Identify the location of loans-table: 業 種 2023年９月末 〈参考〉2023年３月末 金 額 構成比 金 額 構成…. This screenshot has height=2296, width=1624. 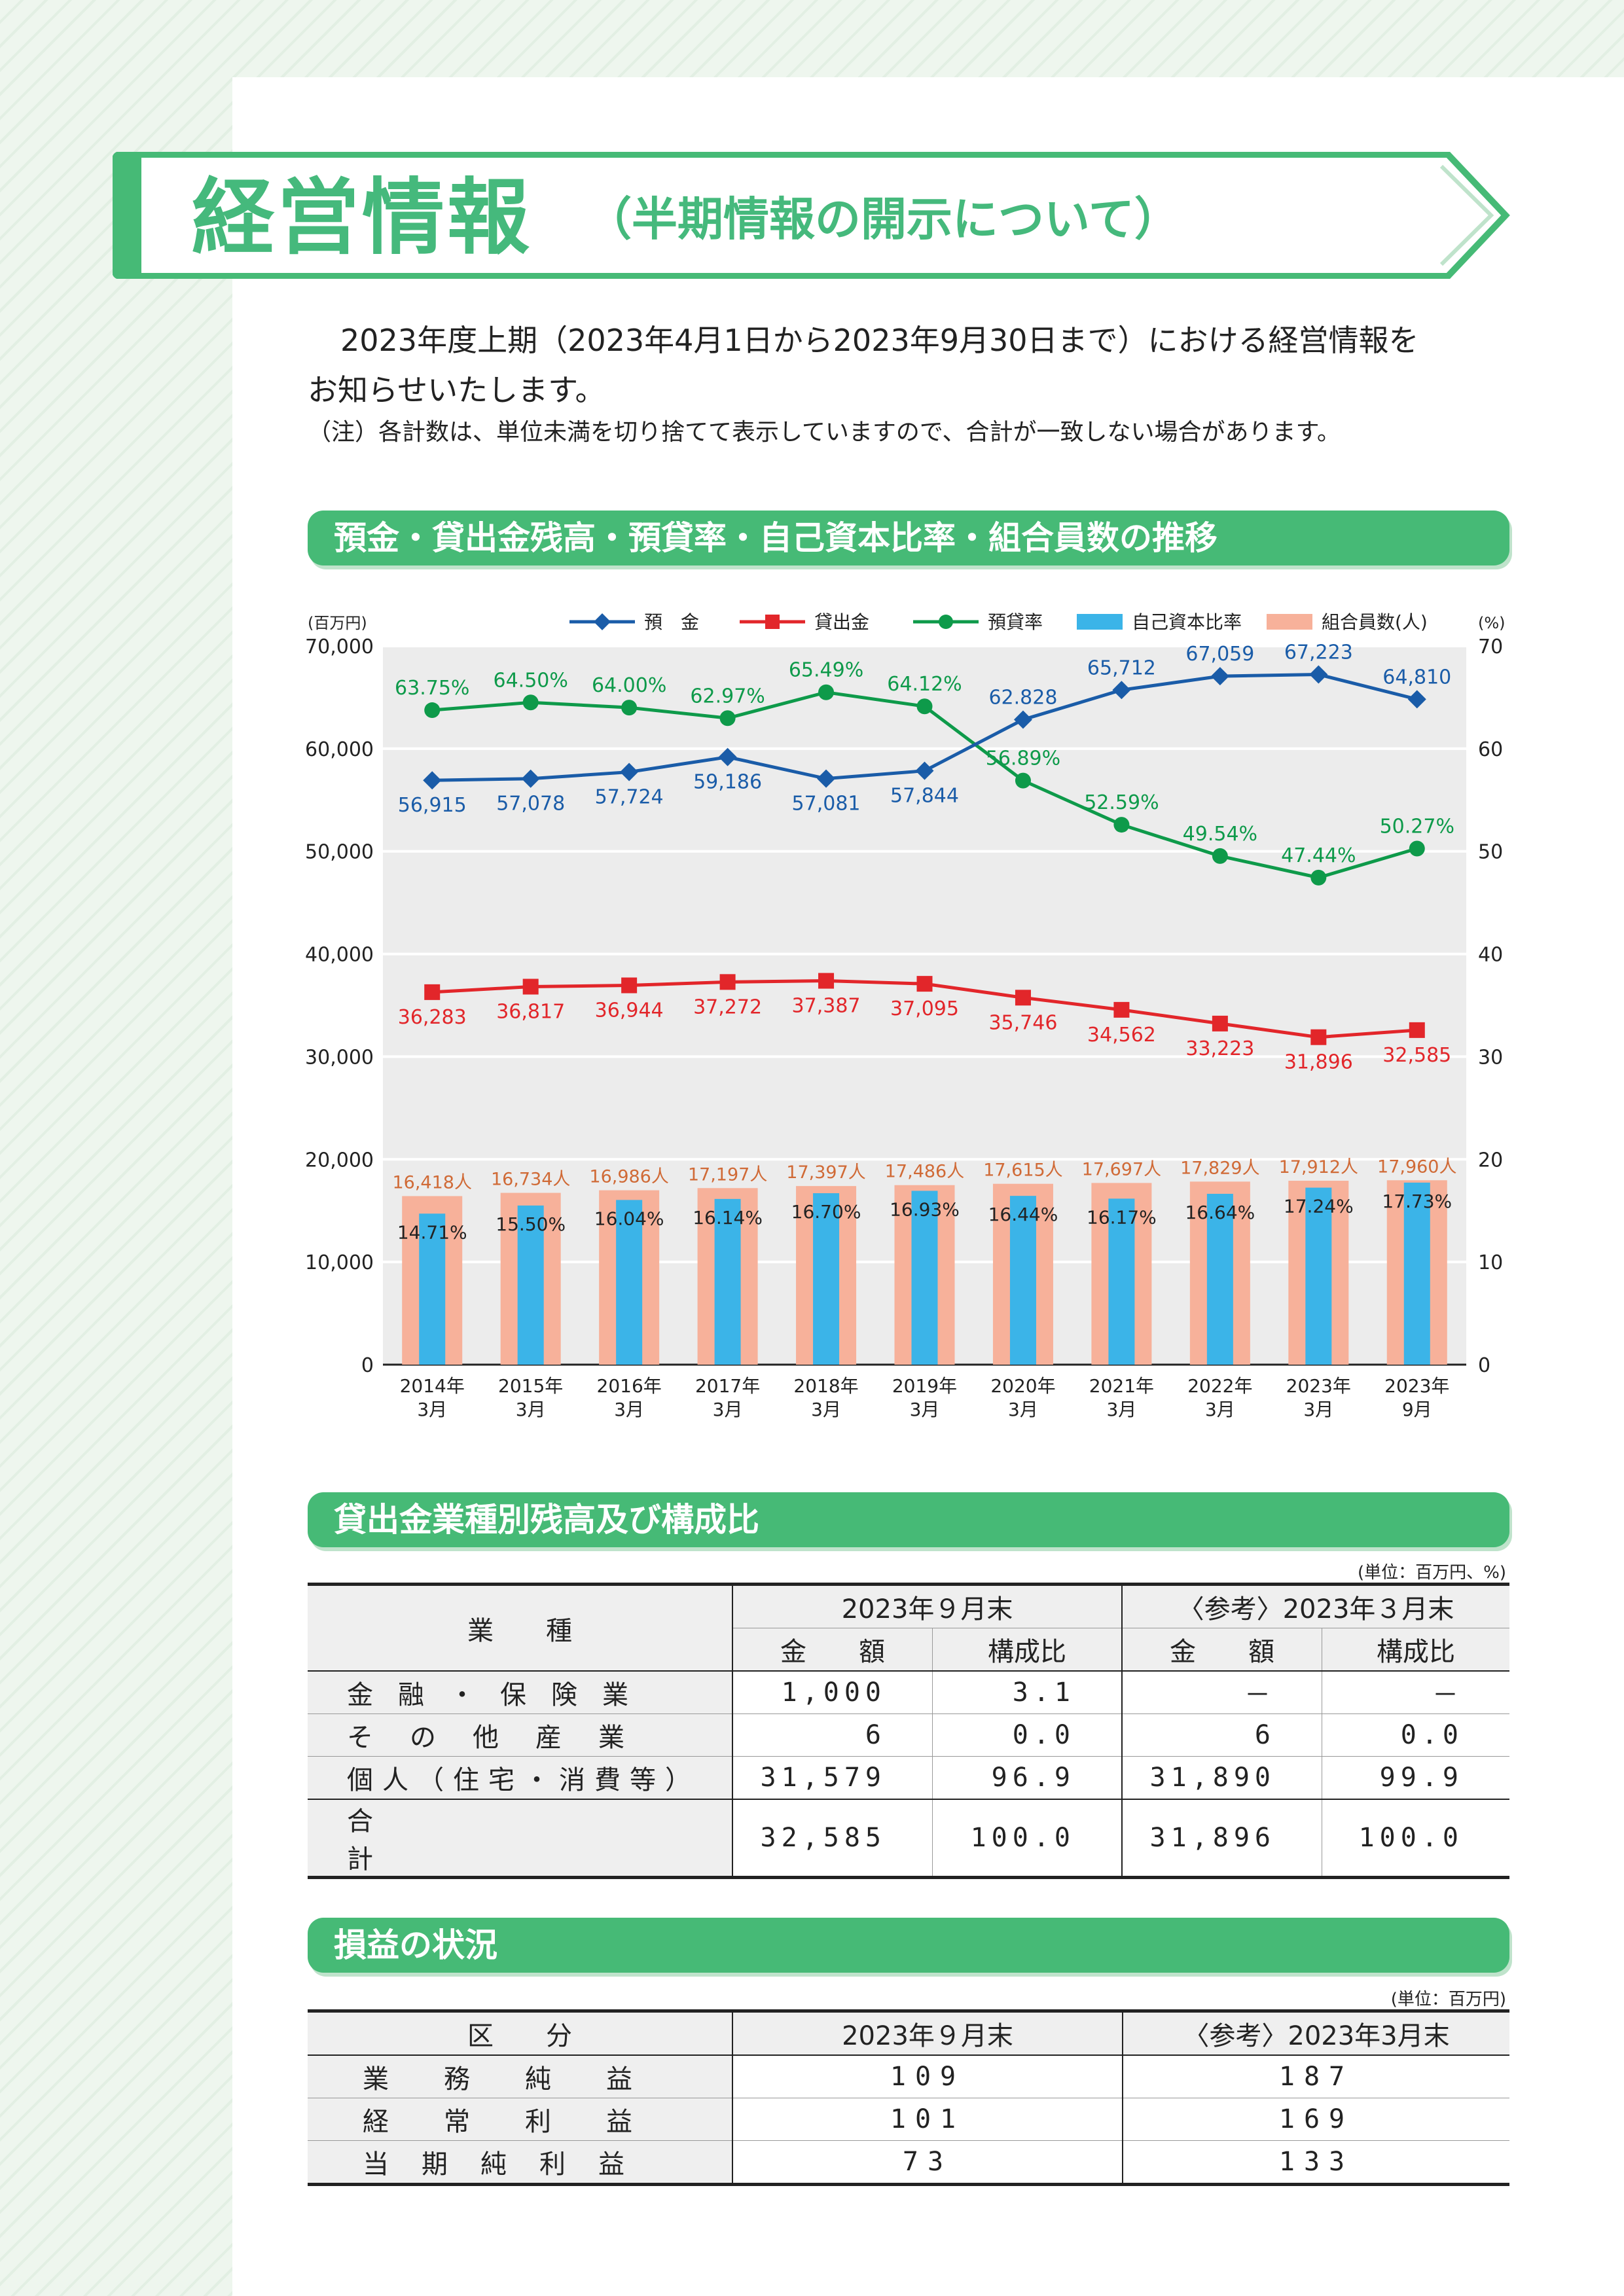
(908, 1731).